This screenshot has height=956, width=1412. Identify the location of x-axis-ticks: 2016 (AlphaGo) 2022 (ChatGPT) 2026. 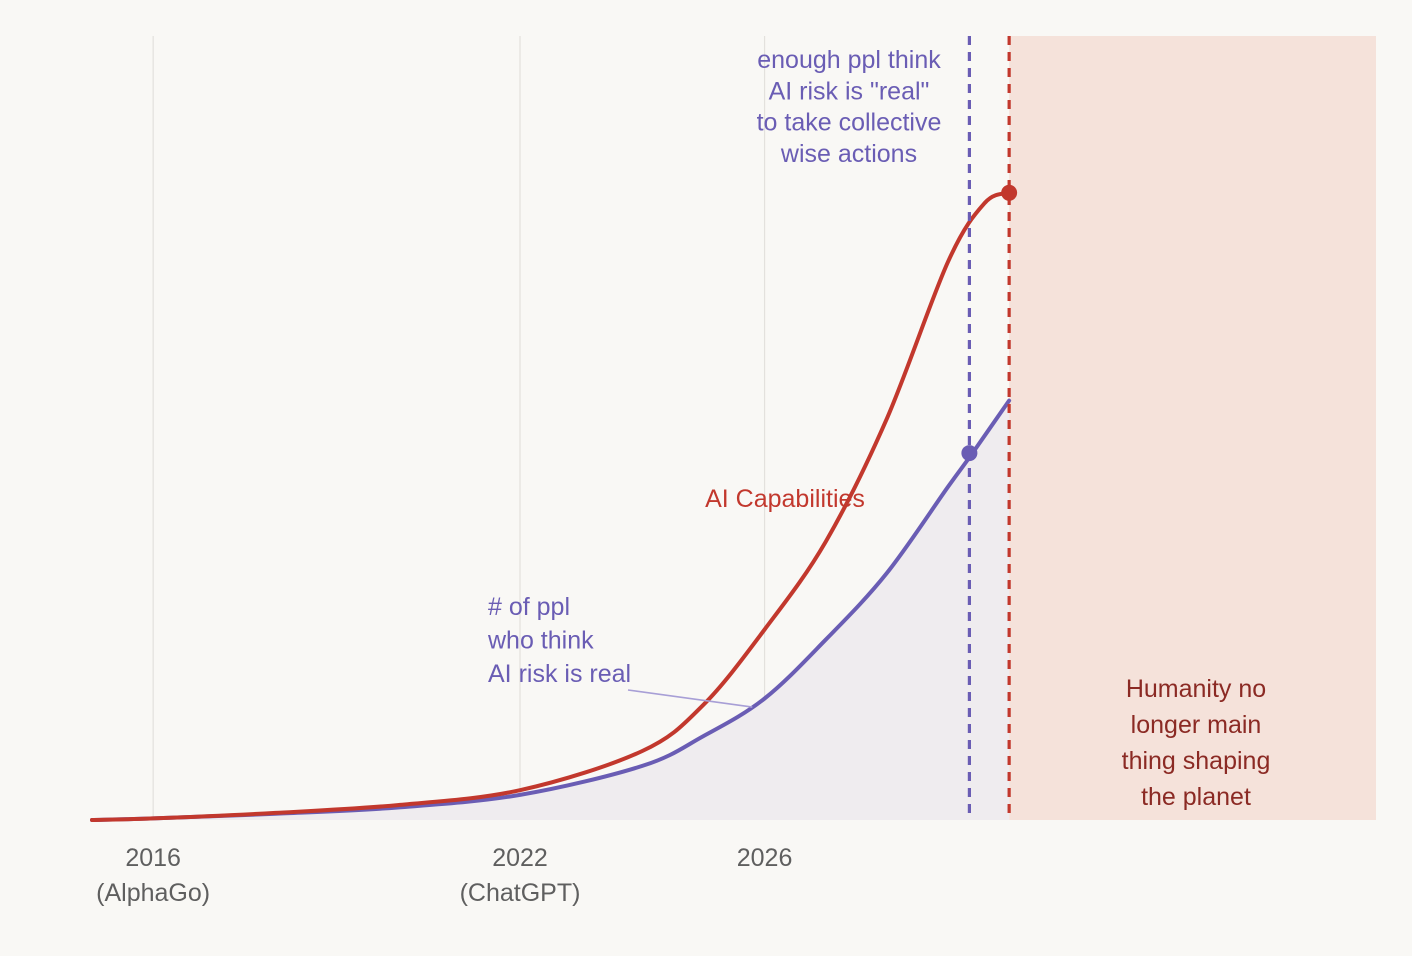
(444, 875).